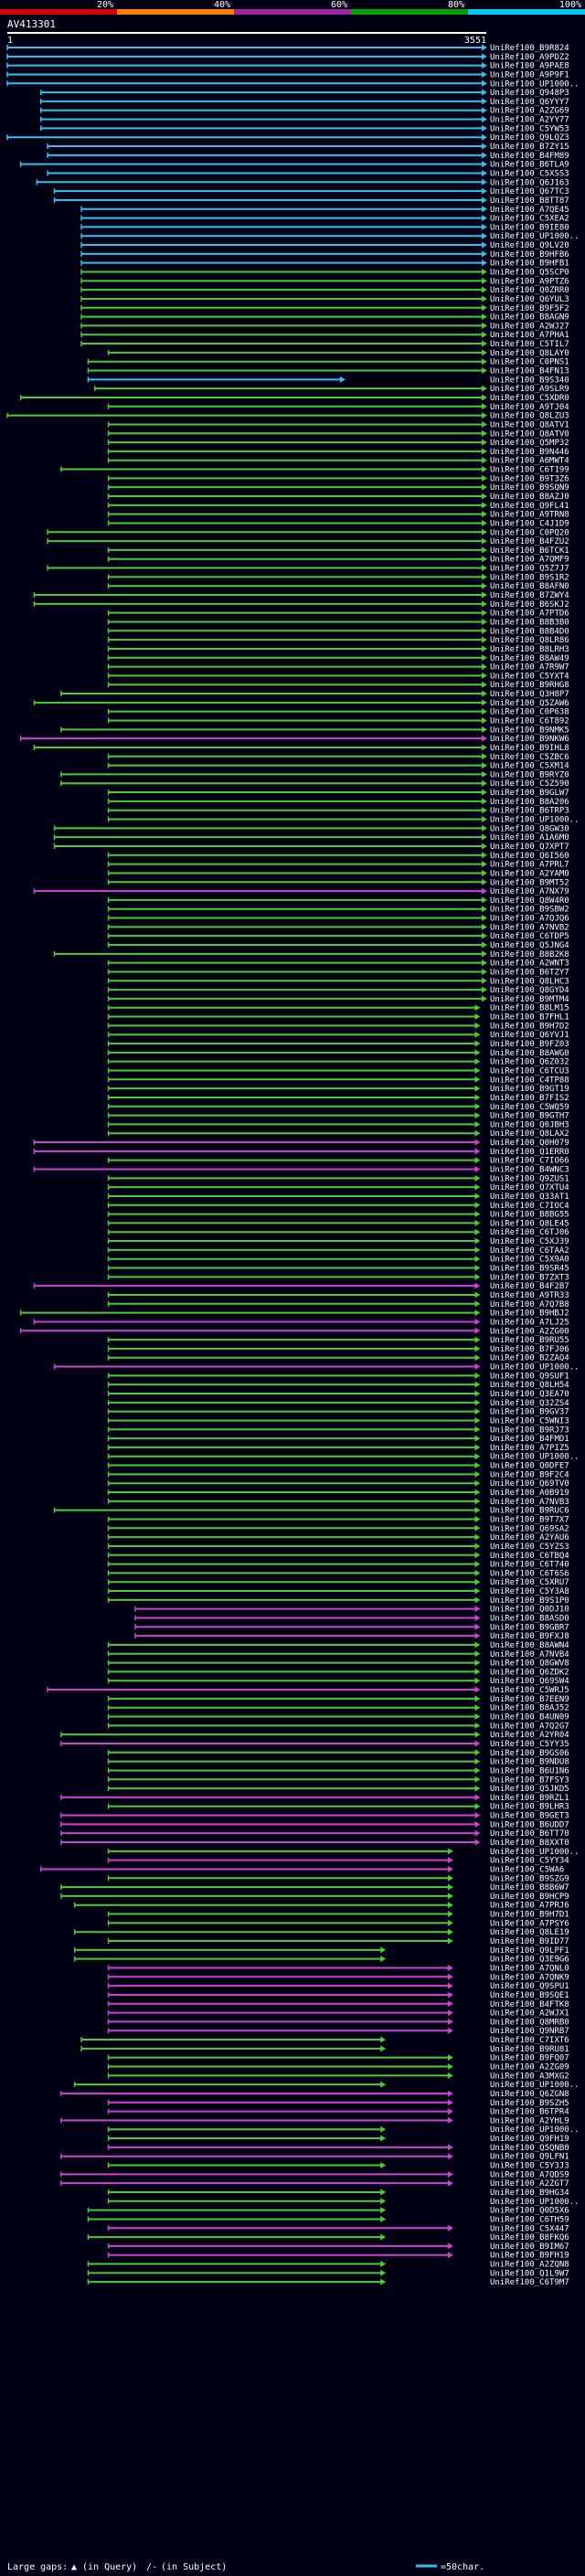  What do you see at coordinates (530, 1735) in the screenshot?
I see `hit-label: UniRef100_A2YR04` at bounding box center [530, 1735].